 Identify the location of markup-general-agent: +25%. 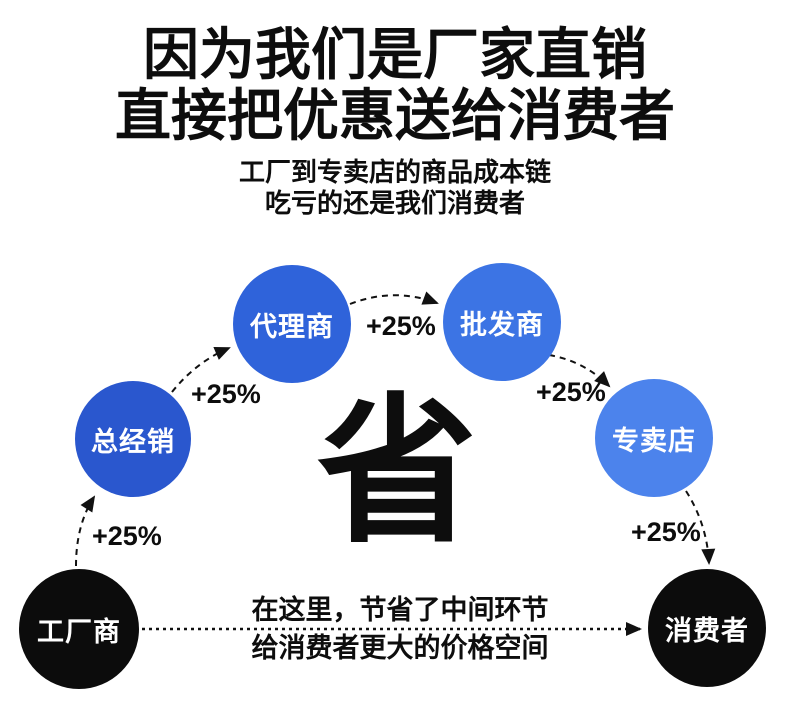
(226, 394).